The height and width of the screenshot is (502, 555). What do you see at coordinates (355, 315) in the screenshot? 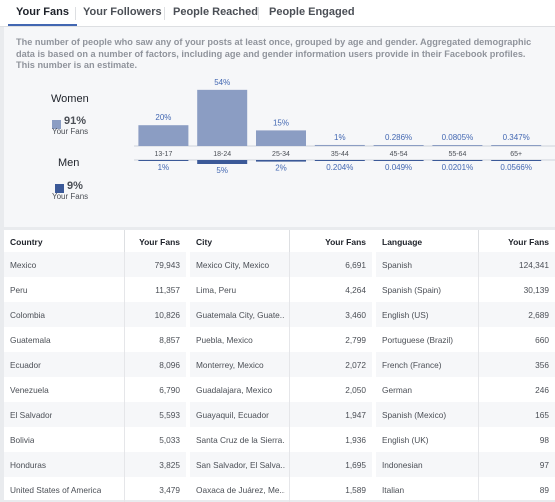
I see `row-fans-count: 3,460` at bounding box center [355, 315].